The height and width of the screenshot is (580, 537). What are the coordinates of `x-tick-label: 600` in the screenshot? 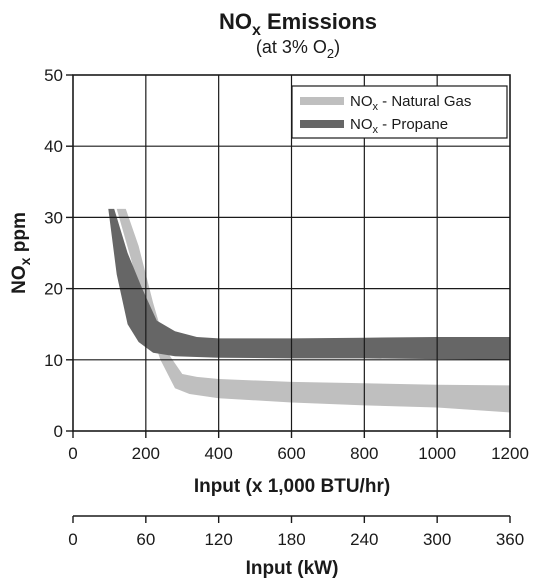 It's located at (291, 453).